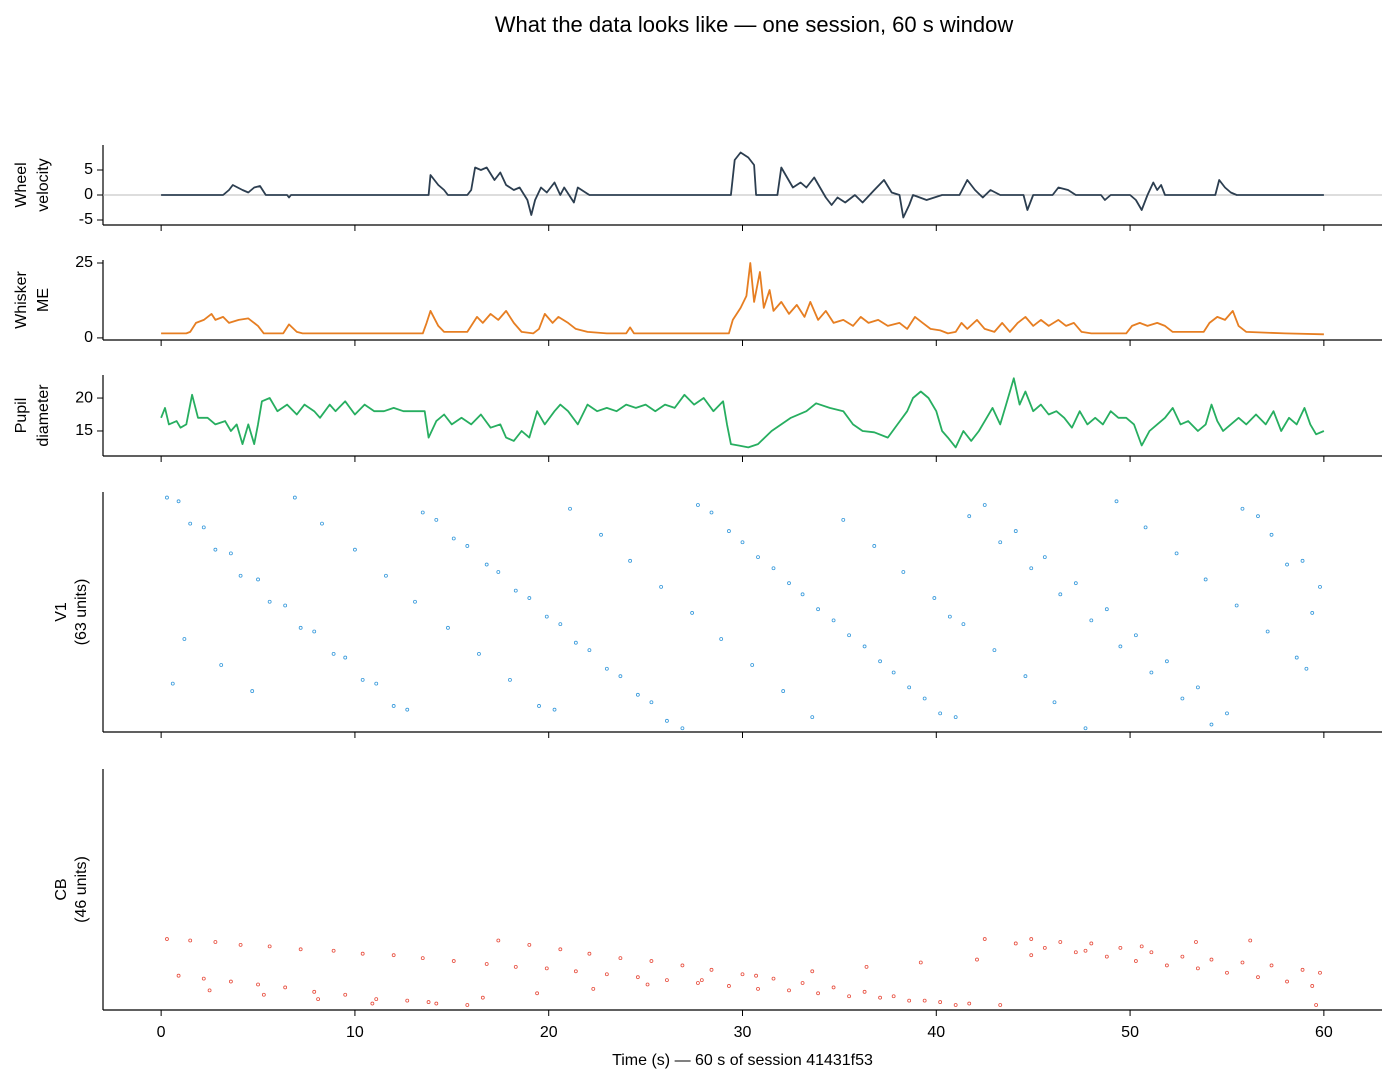 The height and width of the screenshot is (1086, 1396). Describe the element at coordinates (21, 299) in the screenshot. I see `y-axis-label: Whisker` at that location.